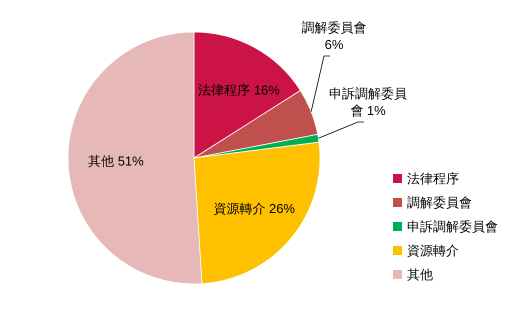 This screenshot has height=320, width=512. What do you see at coordinates (433, 250) in the screenshot?
I see `legend-label: 資源轉介` at bounding box center [433, 250].